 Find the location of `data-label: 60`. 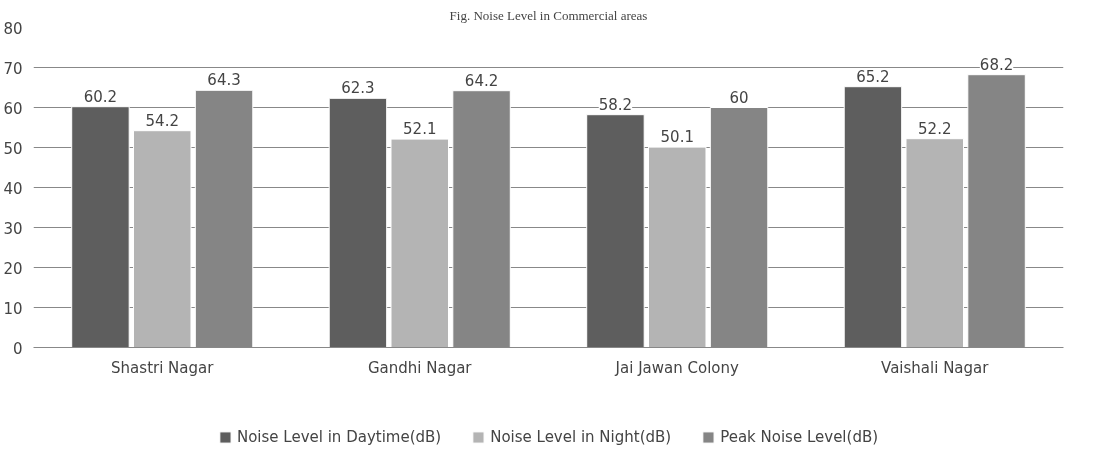

data-label: 60 is located at coordinates (739, 97).